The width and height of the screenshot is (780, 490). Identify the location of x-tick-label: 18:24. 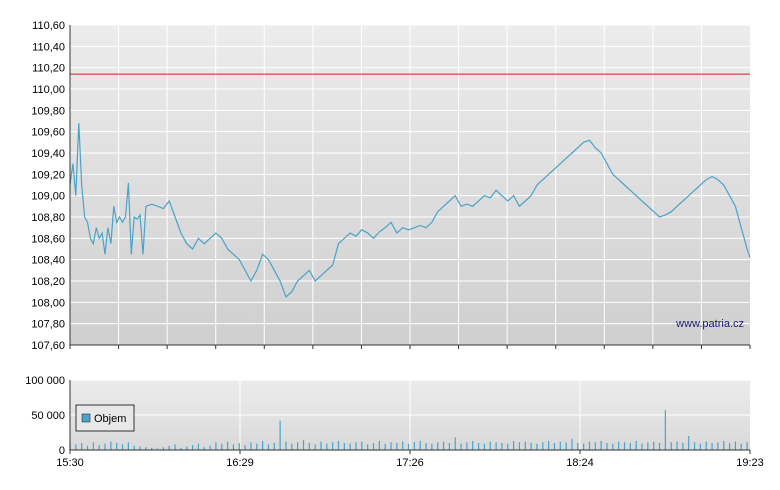
(580, 463).